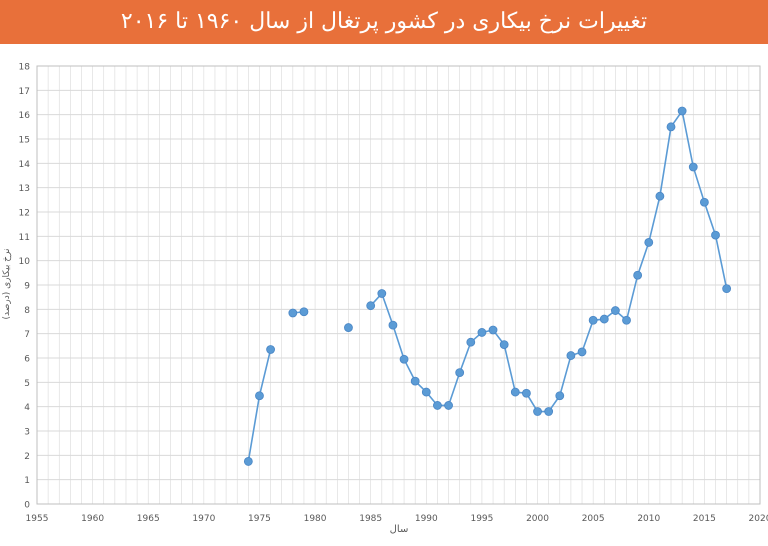 Image resolution: width=768 pixels, height=546 pixels. Describe the element at coordinates (27, 408) in the screenshot. I see `y-tick-label: 4` at that location.